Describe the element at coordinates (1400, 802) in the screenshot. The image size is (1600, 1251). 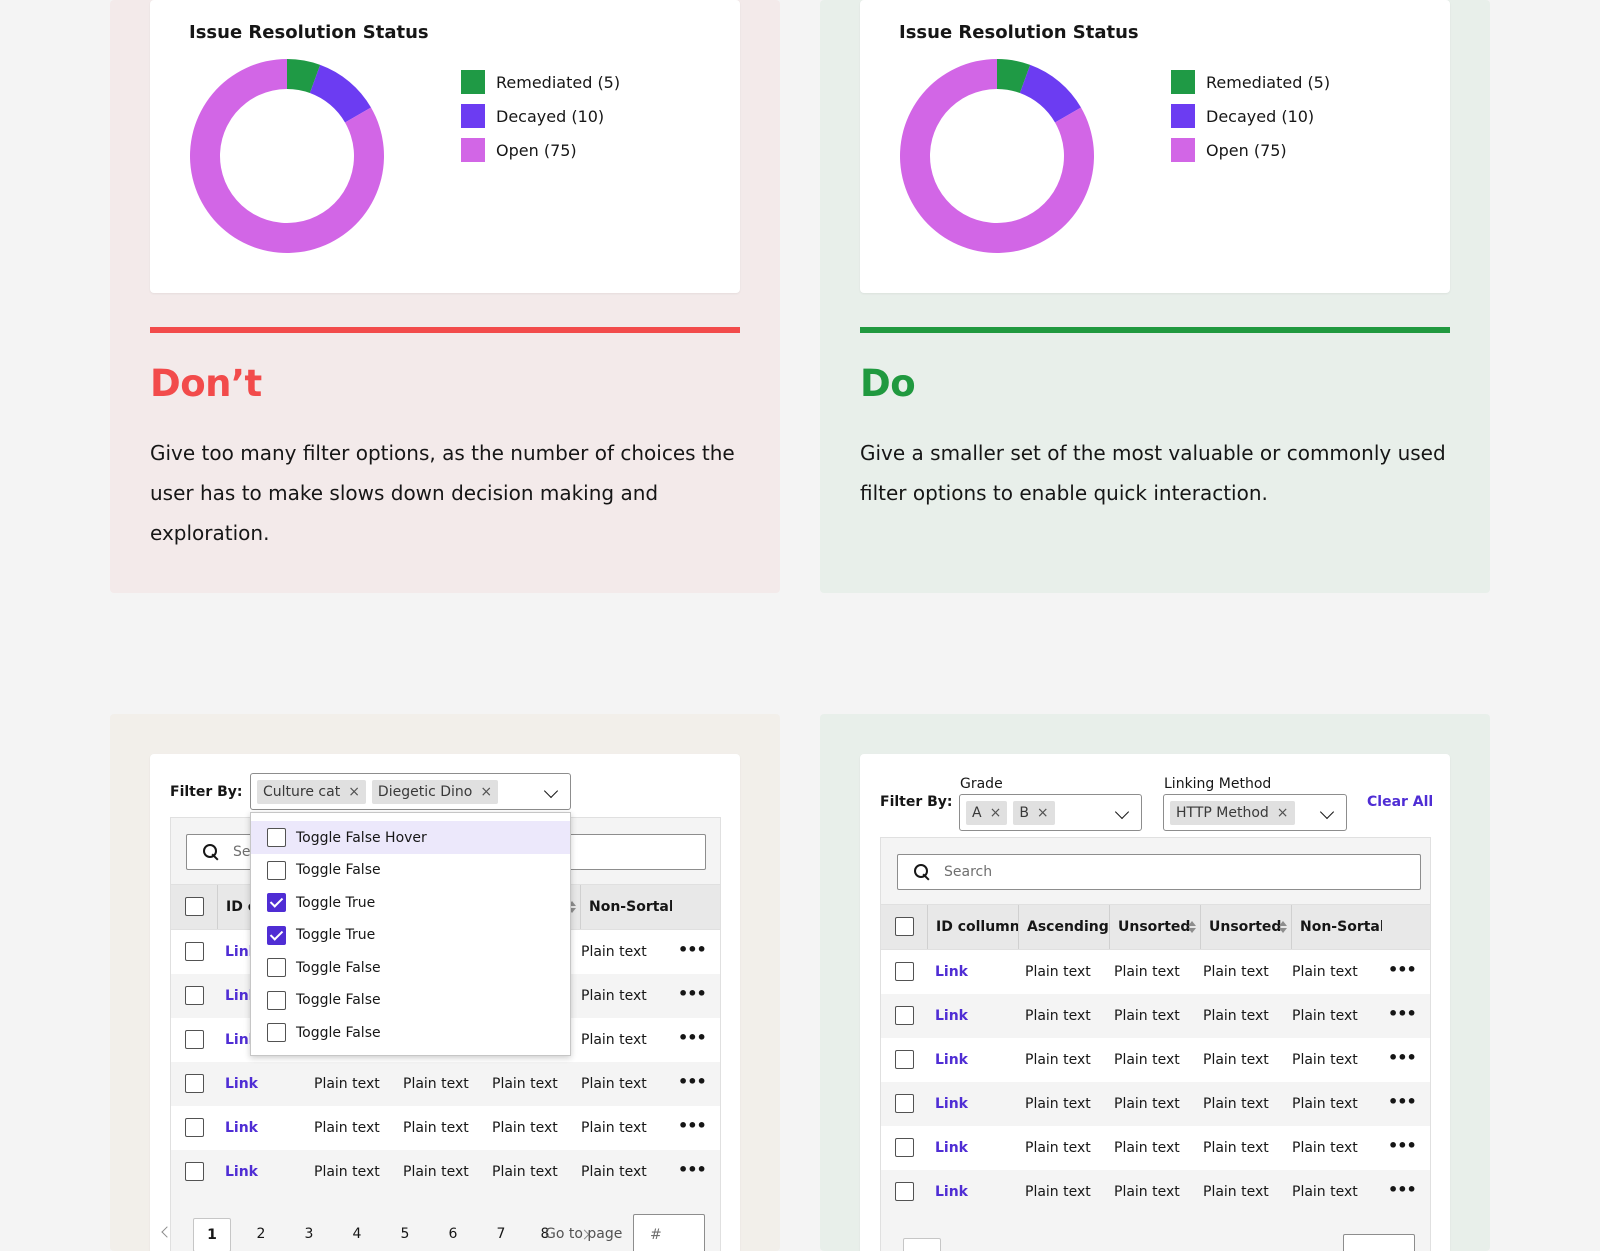
I see `clear-all-button: Clear All` at that location.